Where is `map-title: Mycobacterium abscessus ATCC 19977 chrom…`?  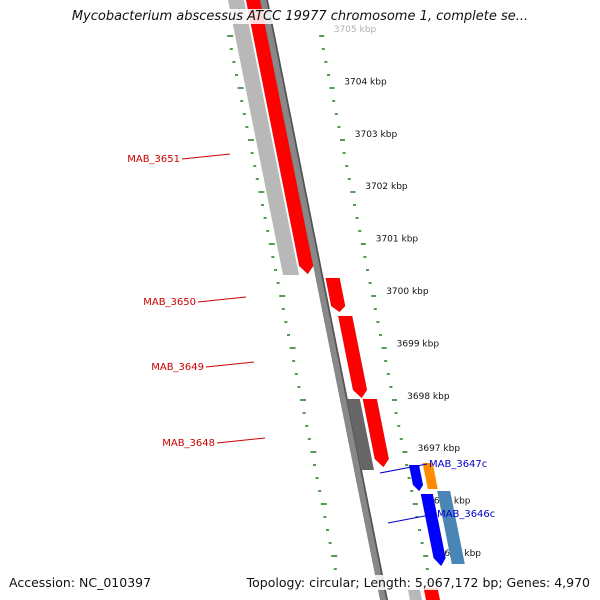 map-title: Mycobacterium abscessus ATCC 19977 chrom… is located at coordinates (300, 16).